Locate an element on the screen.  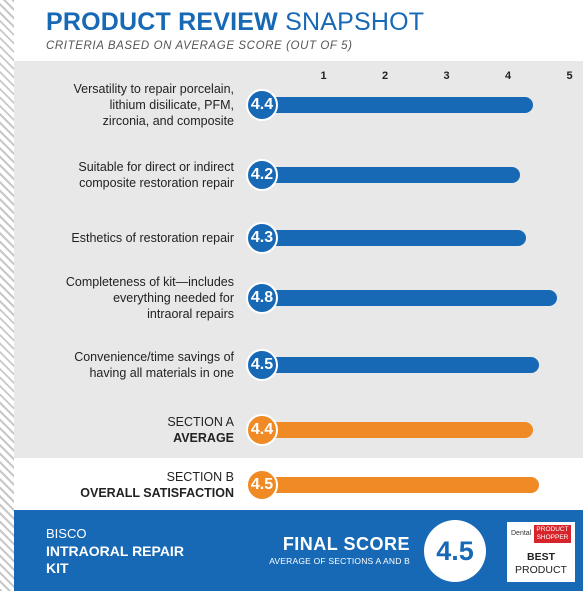
badge-dental-text: Dental is located at coordinates (521, 533).